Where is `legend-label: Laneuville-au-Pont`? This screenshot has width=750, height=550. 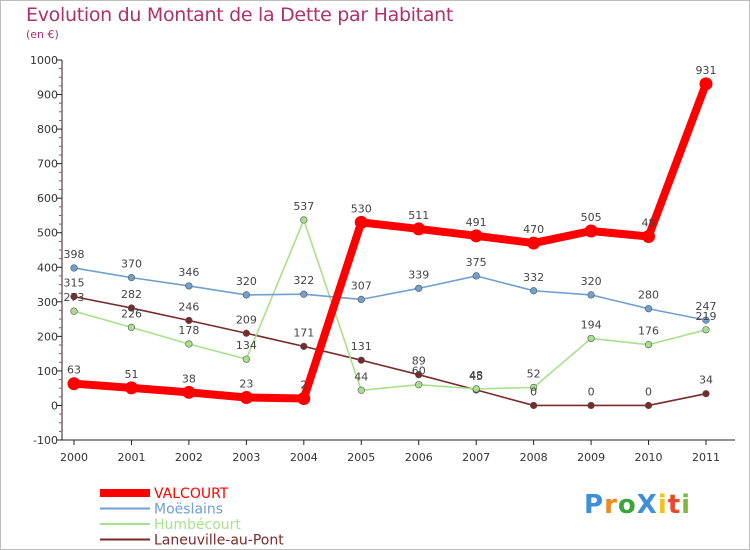
legend-label: Laneuville-au-Pont is located at coordinates (219, 541).